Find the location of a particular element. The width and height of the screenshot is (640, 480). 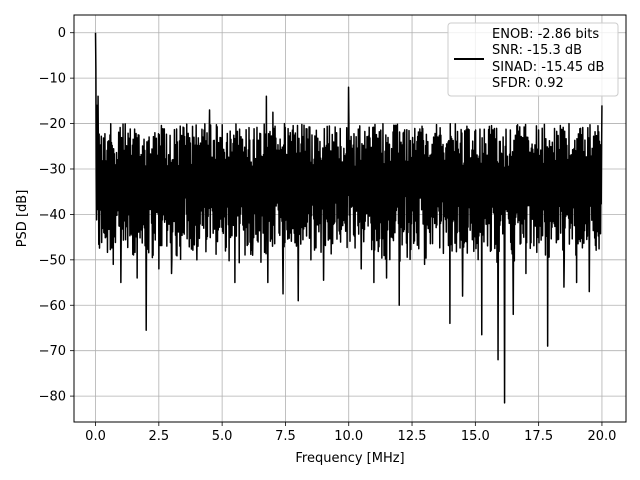

x-axis-label: Frequency [MHz] is located at coordinates (349, 458).